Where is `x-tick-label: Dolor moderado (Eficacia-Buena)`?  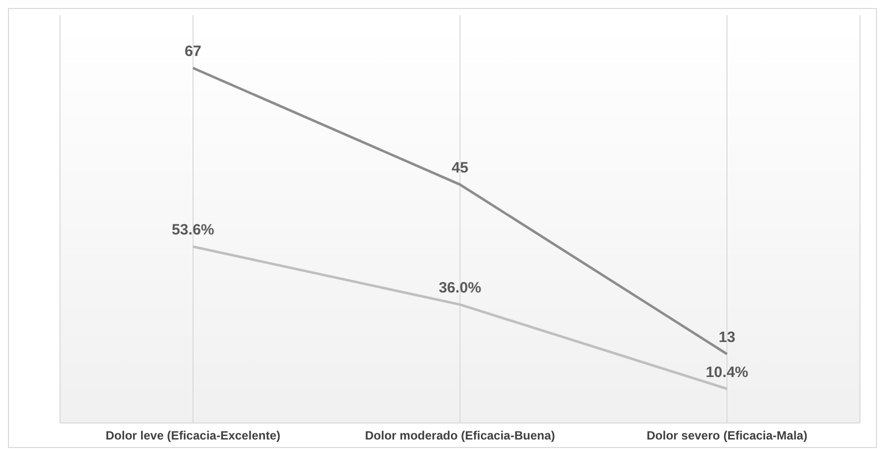
x-tick-label: Dolor moderado (Eficacia-Buena) is located at coordinates (460, 435).